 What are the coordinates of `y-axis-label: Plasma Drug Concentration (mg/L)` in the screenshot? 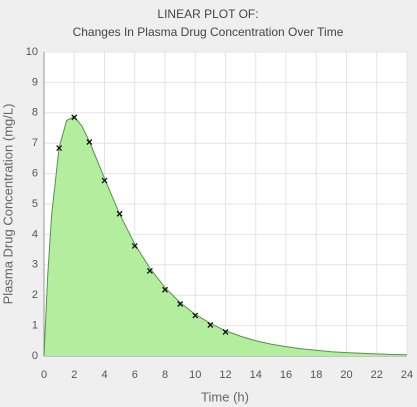 It's located at (7, 204).